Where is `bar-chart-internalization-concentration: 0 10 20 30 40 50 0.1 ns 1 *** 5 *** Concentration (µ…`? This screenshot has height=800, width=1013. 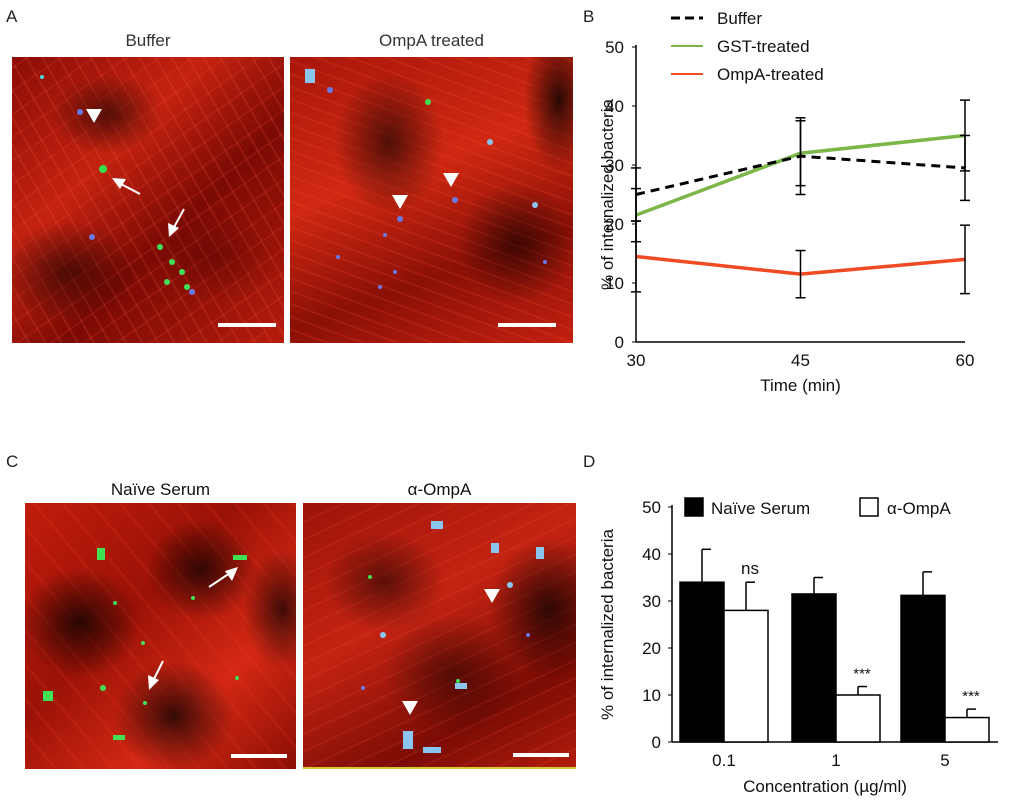
bar-chart-internalization-concentration: 0 10 20 30 40 50 0.1 ns 1 *** 5 *** Concentration (µ… is located at coordinates (798, 646).